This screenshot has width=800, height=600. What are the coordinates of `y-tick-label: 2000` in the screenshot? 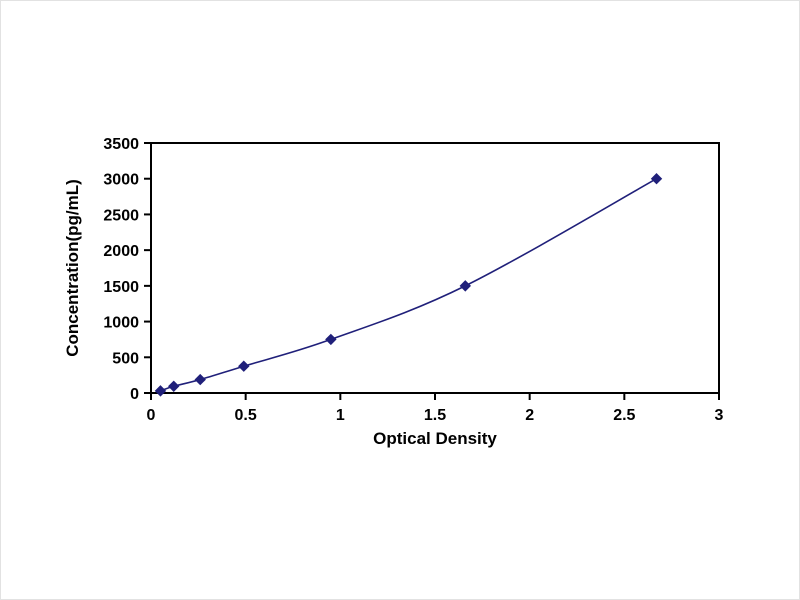 It's located at (121, 251).